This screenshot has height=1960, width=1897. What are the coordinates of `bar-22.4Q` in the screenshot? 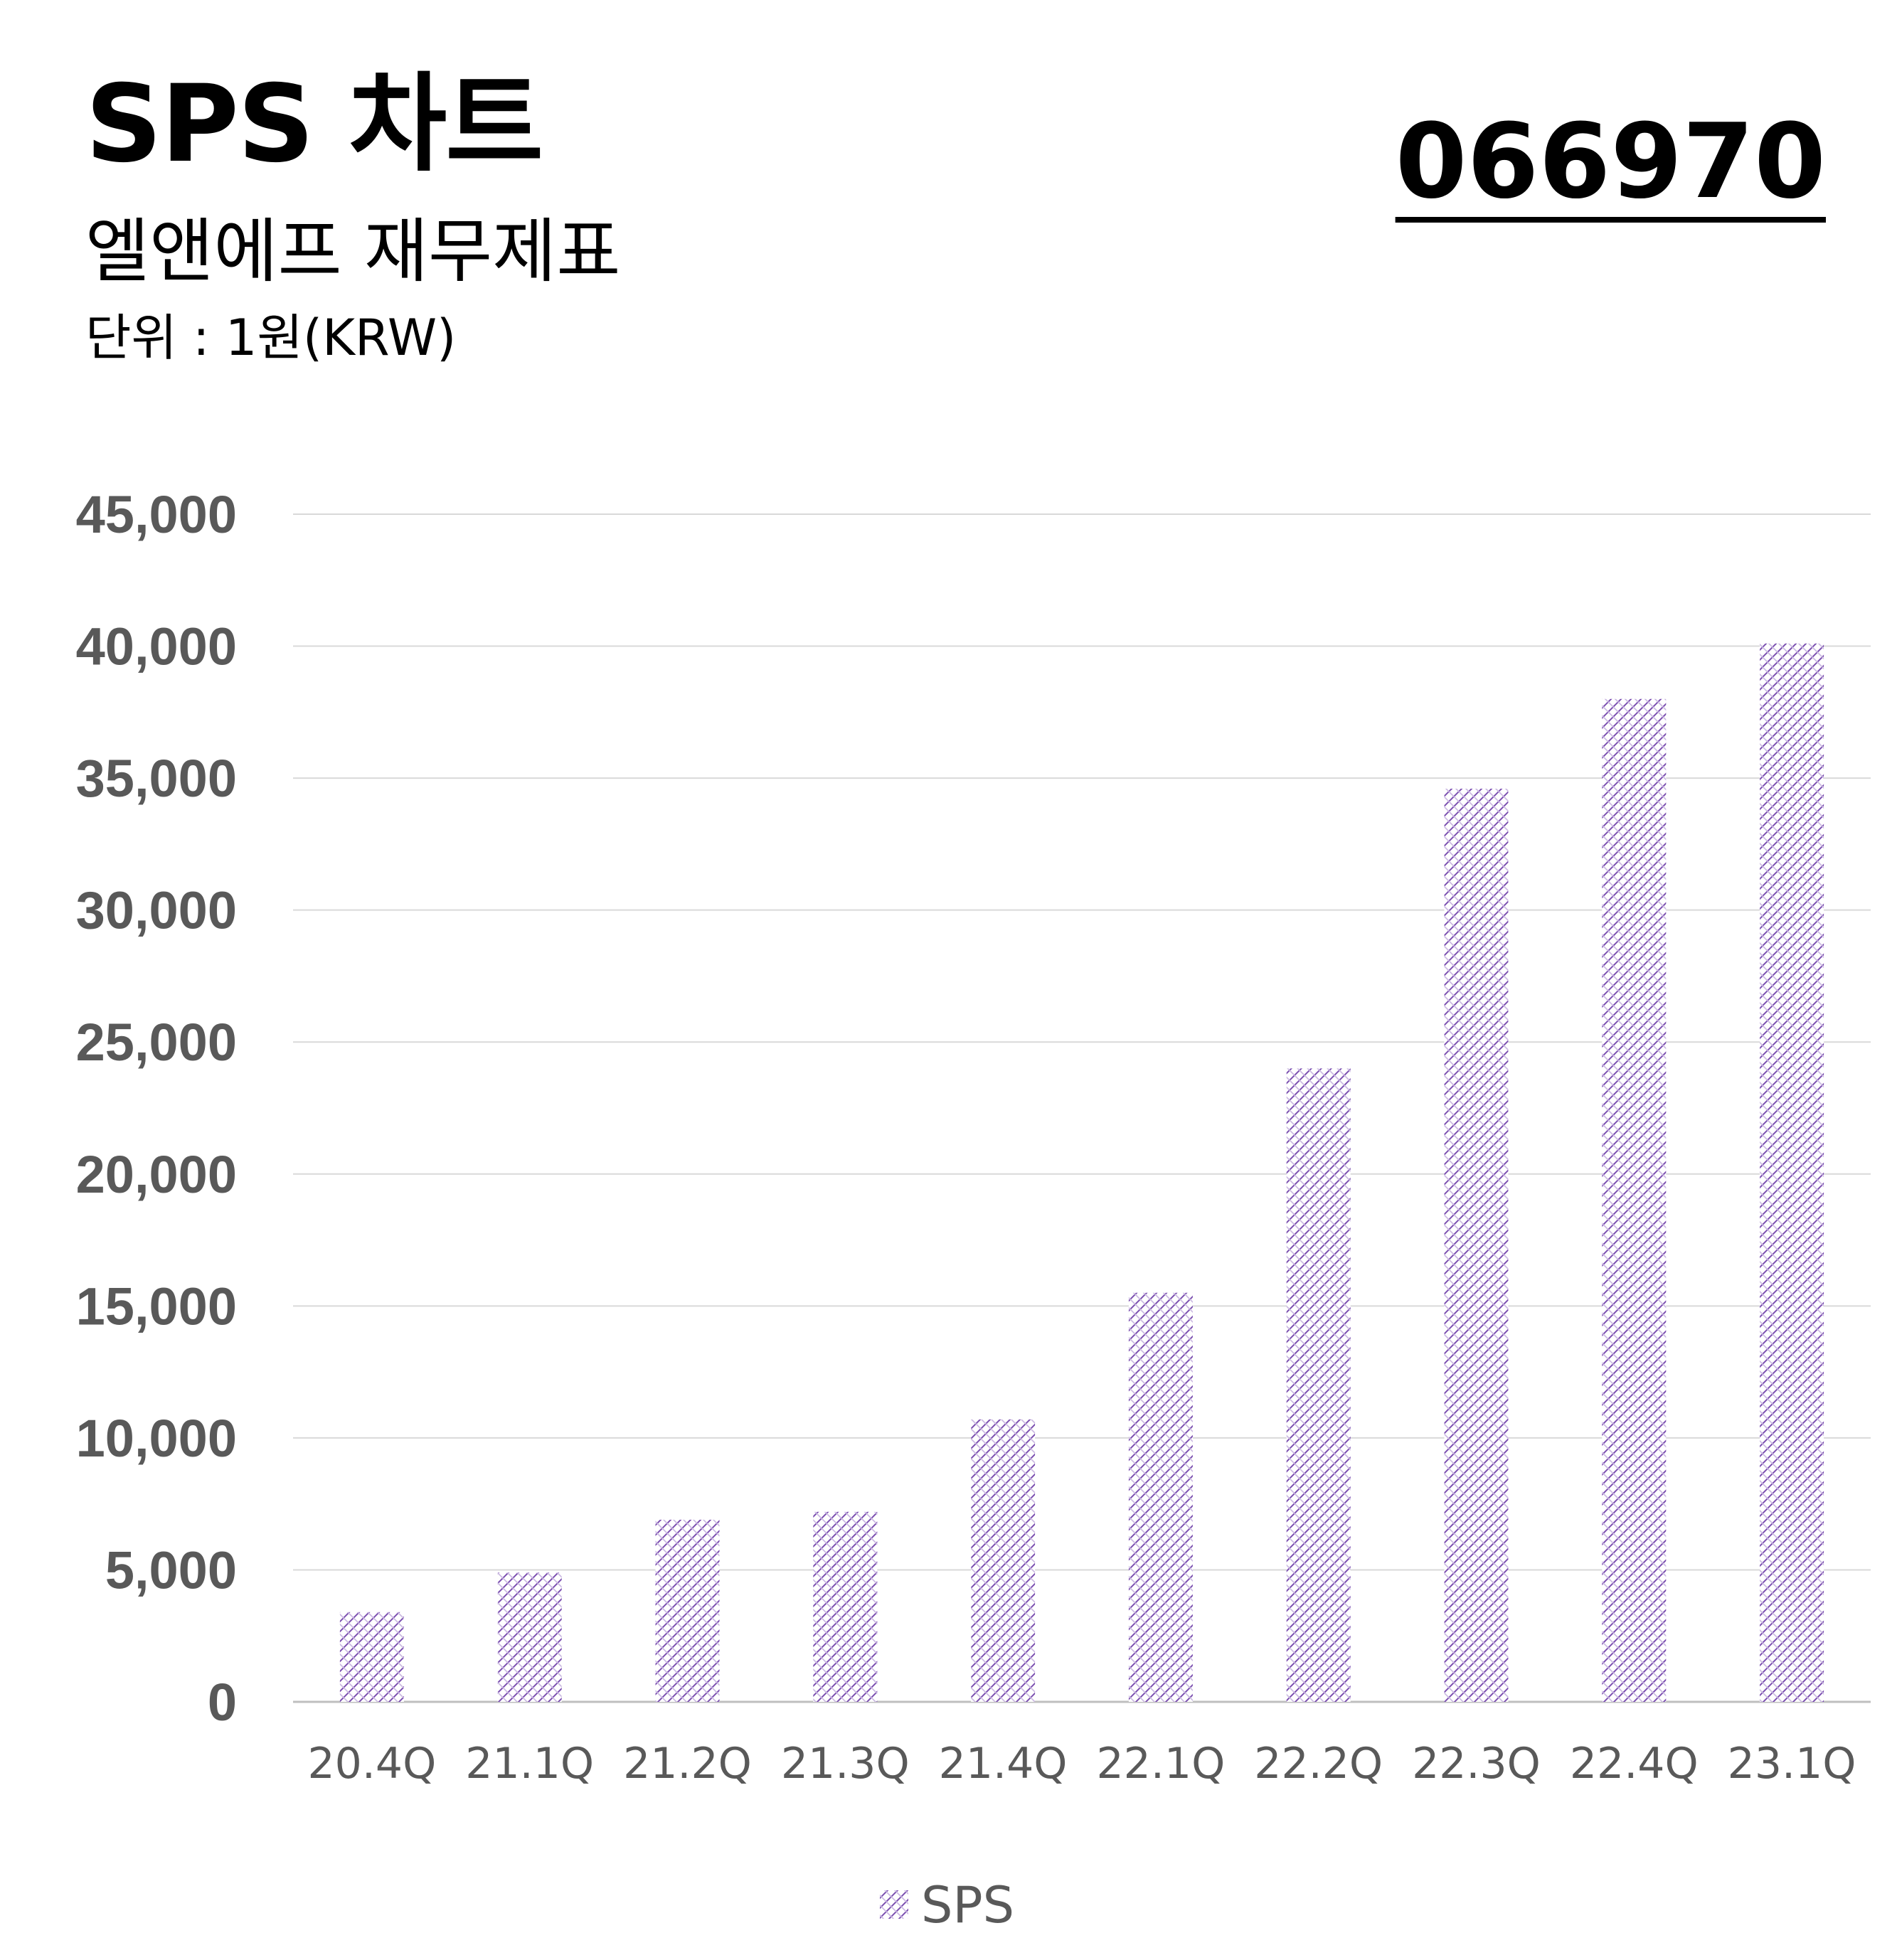 It's located at (1634, 1200).